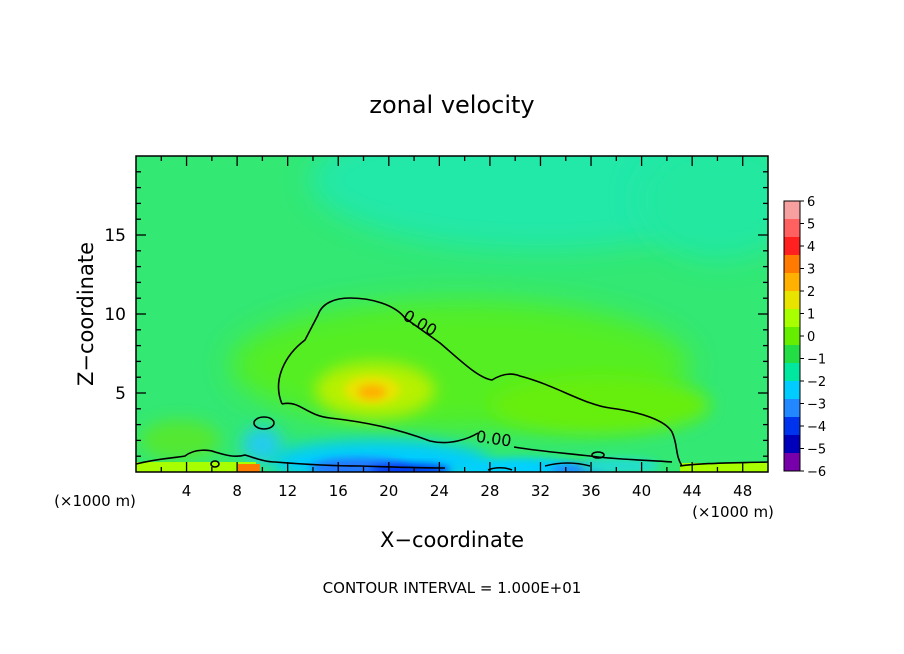 This screenshot has height=654, width=904. What do you see at coordinates (540, 491) in the screenshot?
I see `x-tick-label: 32` at bounding box center [540, 491].